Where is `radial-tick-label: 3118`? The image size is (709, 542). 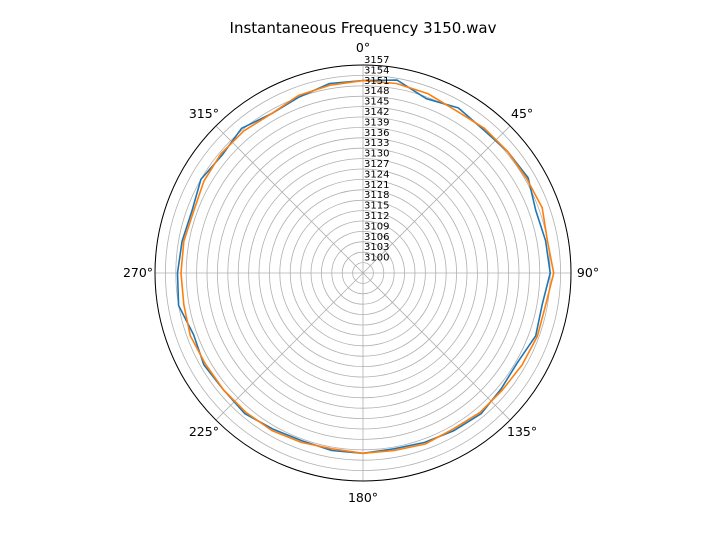 radial-tick-label: 3118 is located at coordinates (376, 195).